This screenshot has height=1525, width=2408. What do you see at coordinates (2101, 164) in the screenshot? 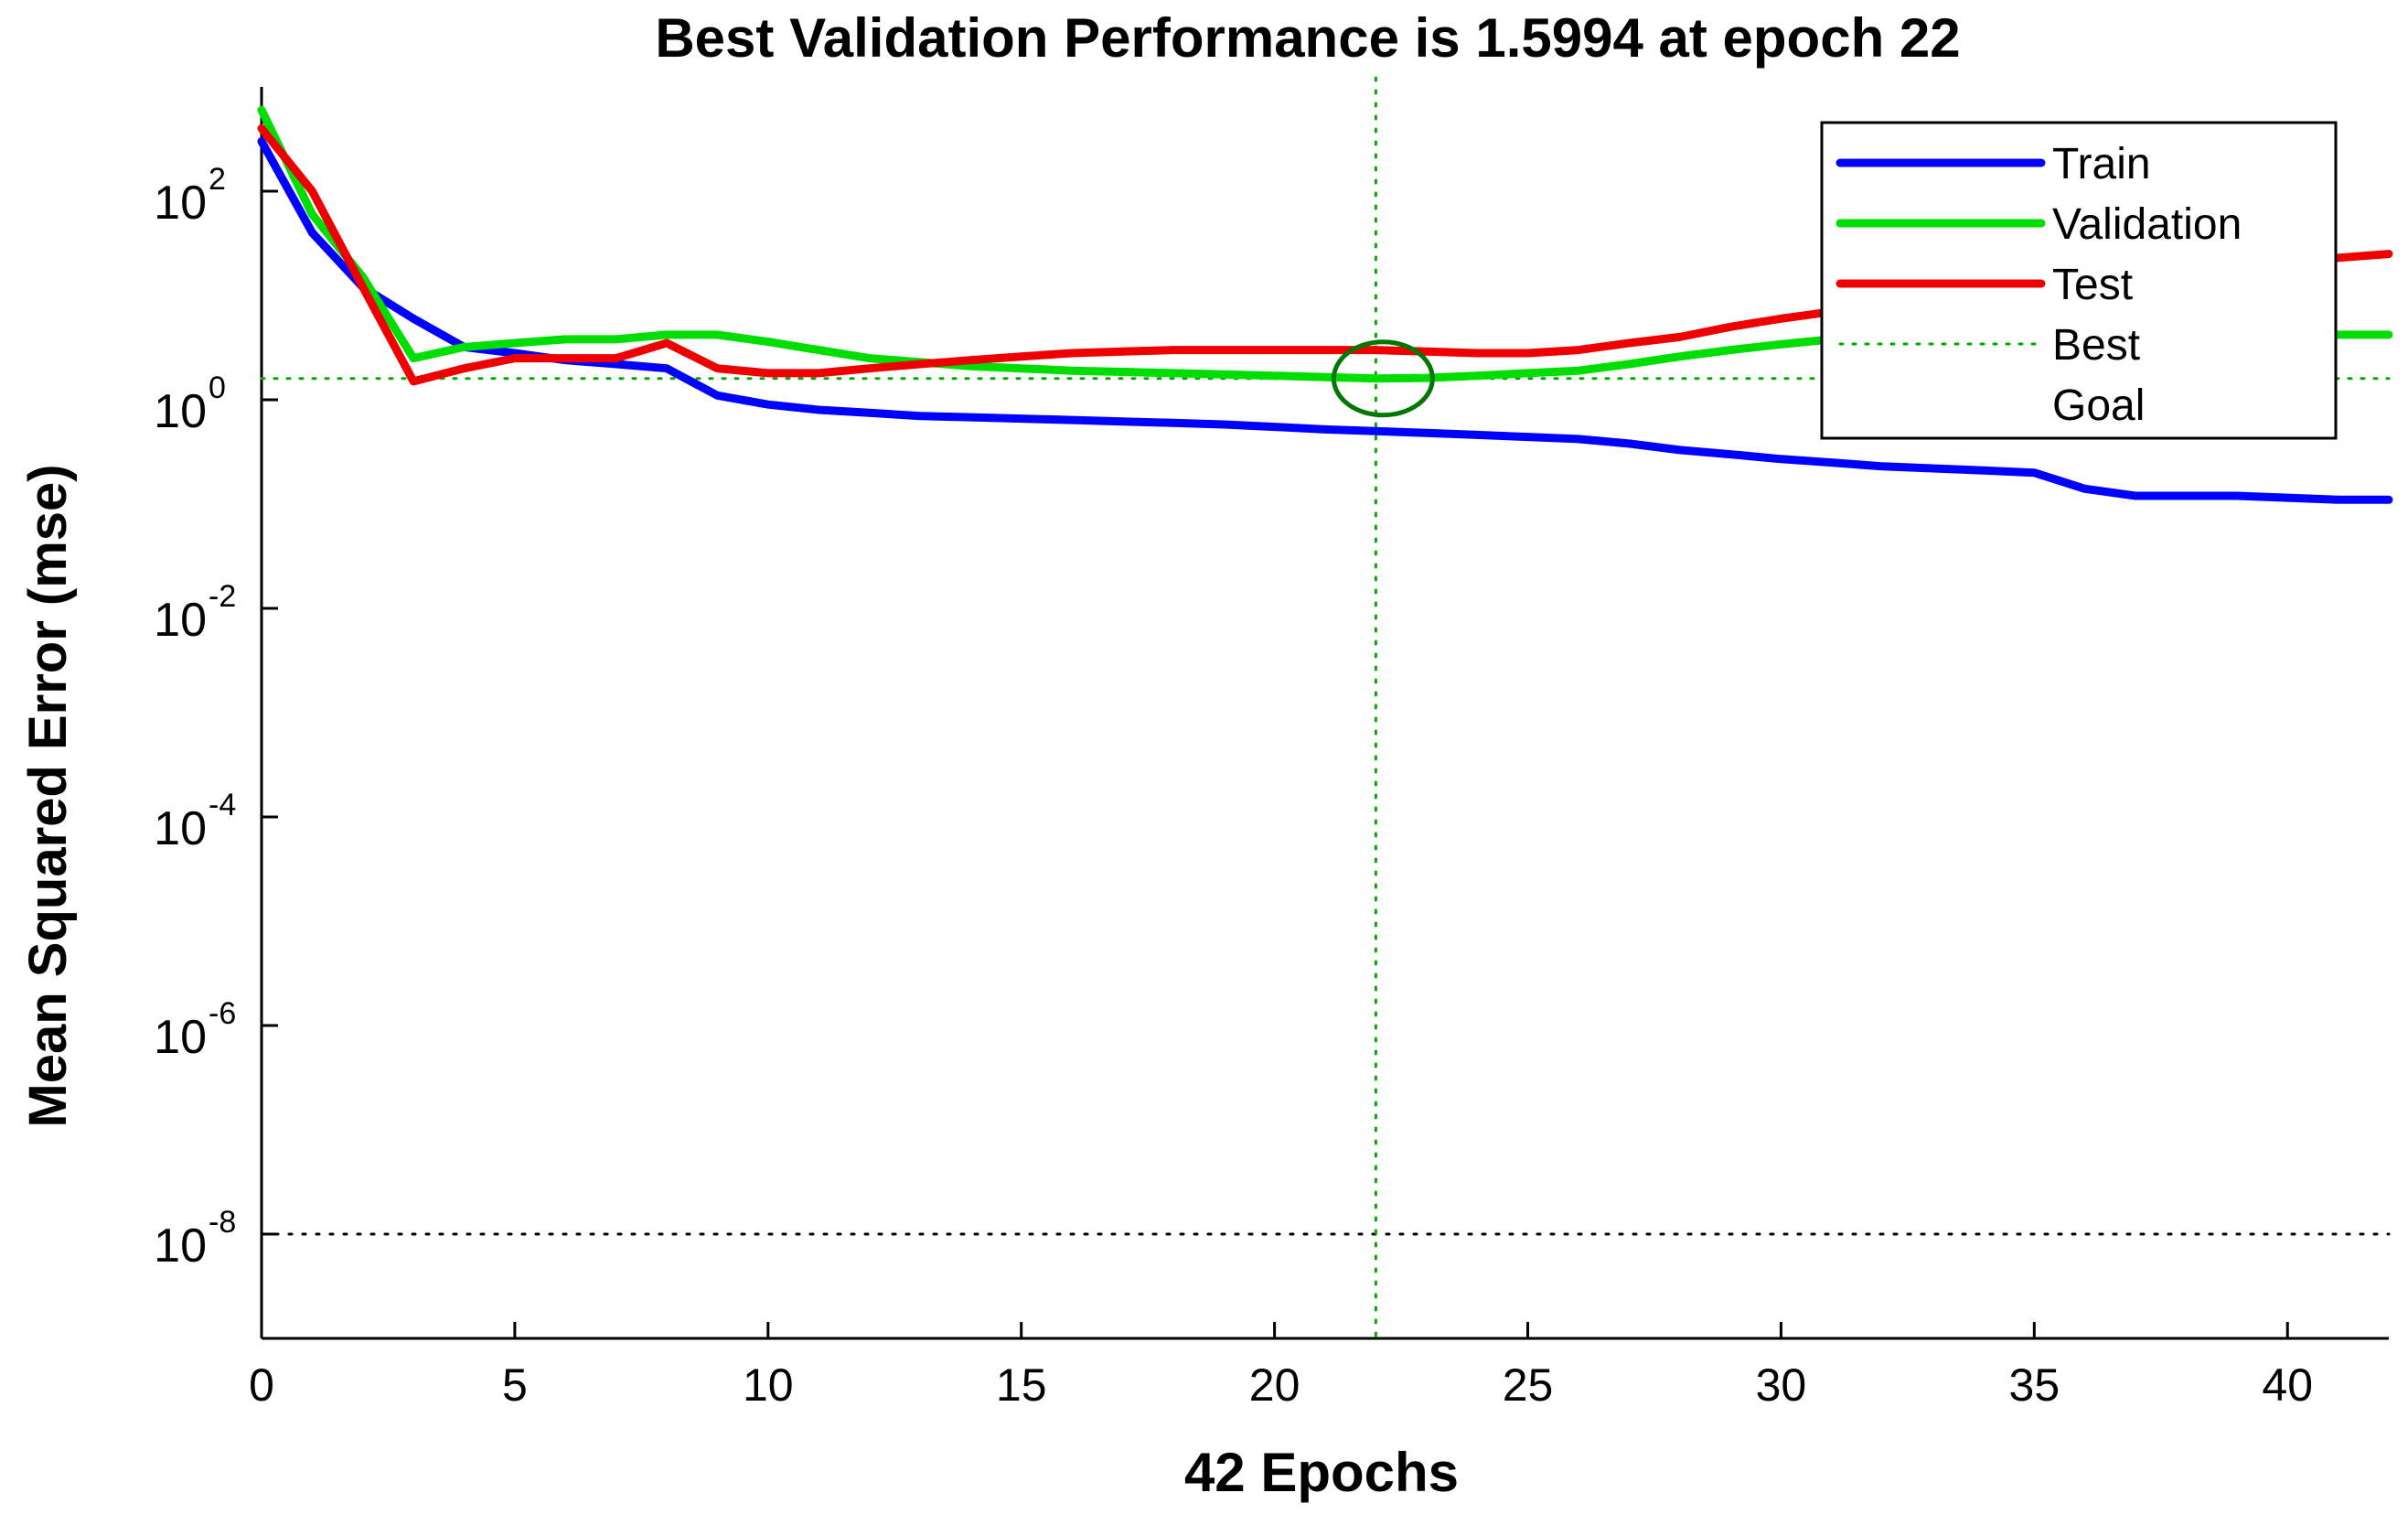
I see `legend-label-train: Train` at bounding box center [2101, 164].